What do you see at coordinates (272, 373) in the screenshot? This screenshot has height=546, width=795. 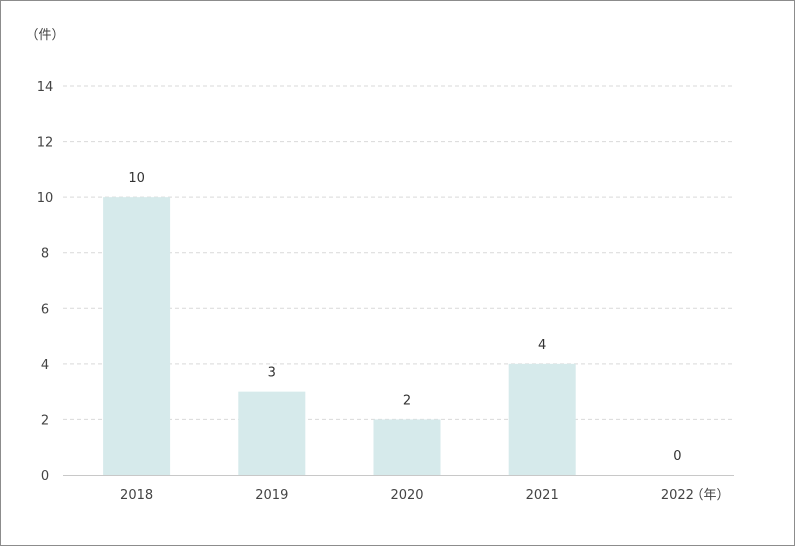 I see `data-label: 3` at bounding box center [272, 373].